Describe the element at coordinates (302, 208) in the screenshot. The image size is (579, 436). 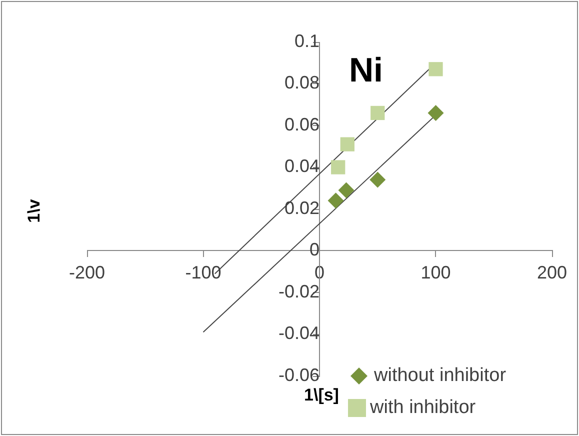
I see `y-tick-label: 0.02` at that location.